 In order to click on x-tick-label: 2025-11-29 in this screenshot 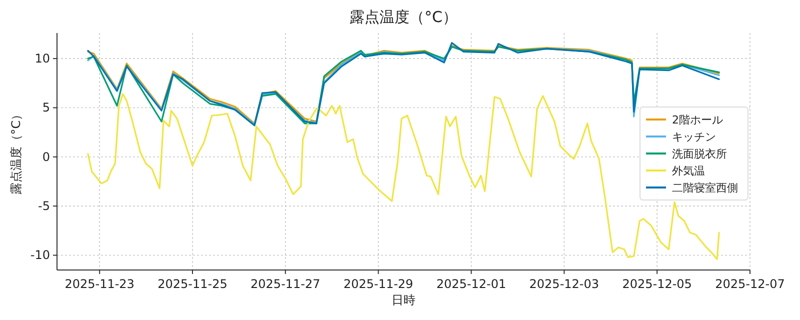, I will do `click(378, 284)`.